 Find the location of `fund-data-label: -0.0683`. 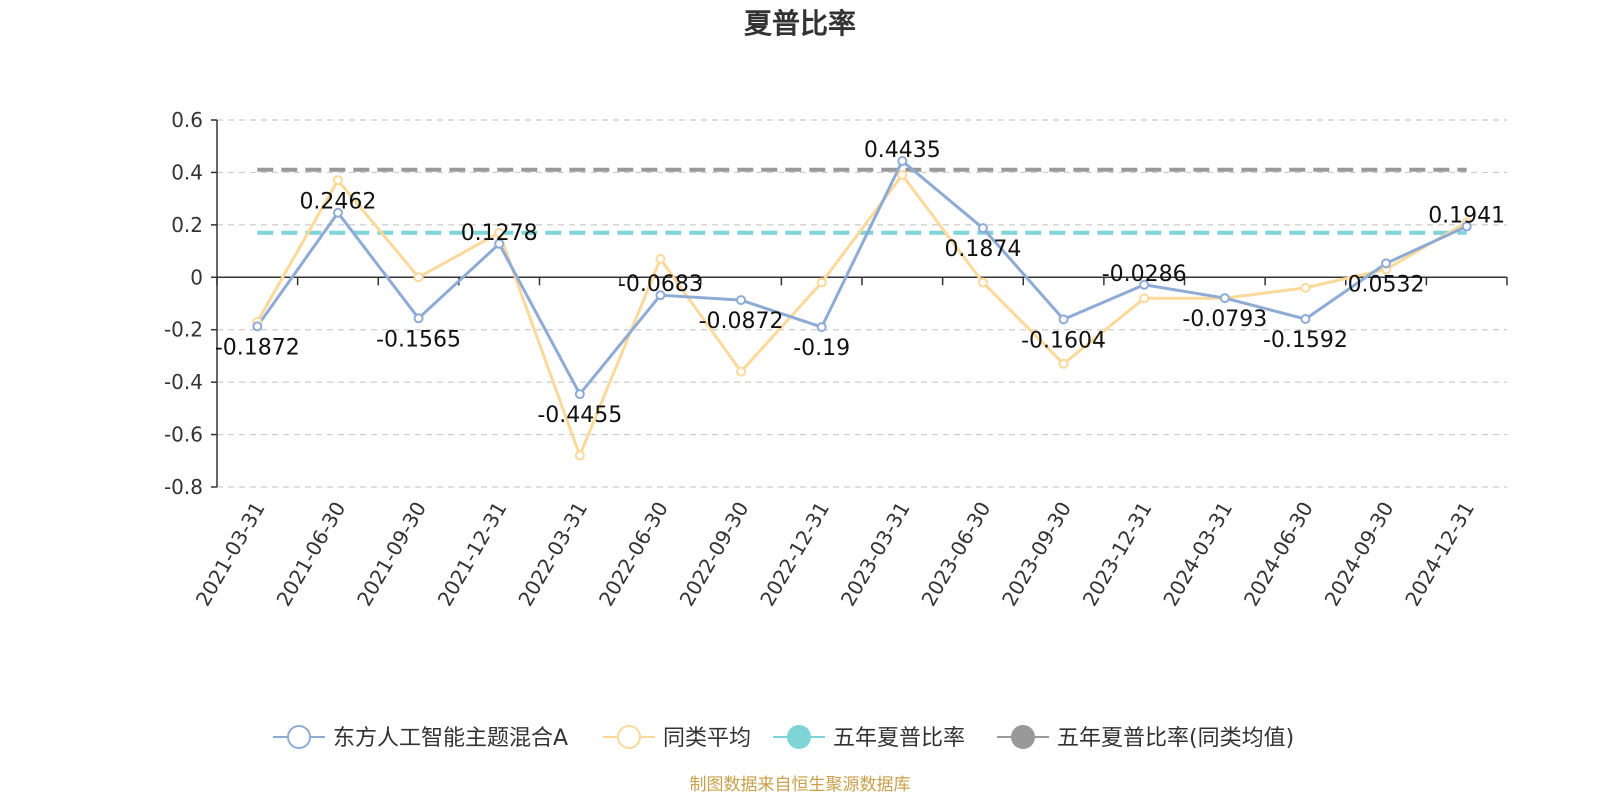

fund-data-label: -0.0683 is located at coordinates (660, 284).